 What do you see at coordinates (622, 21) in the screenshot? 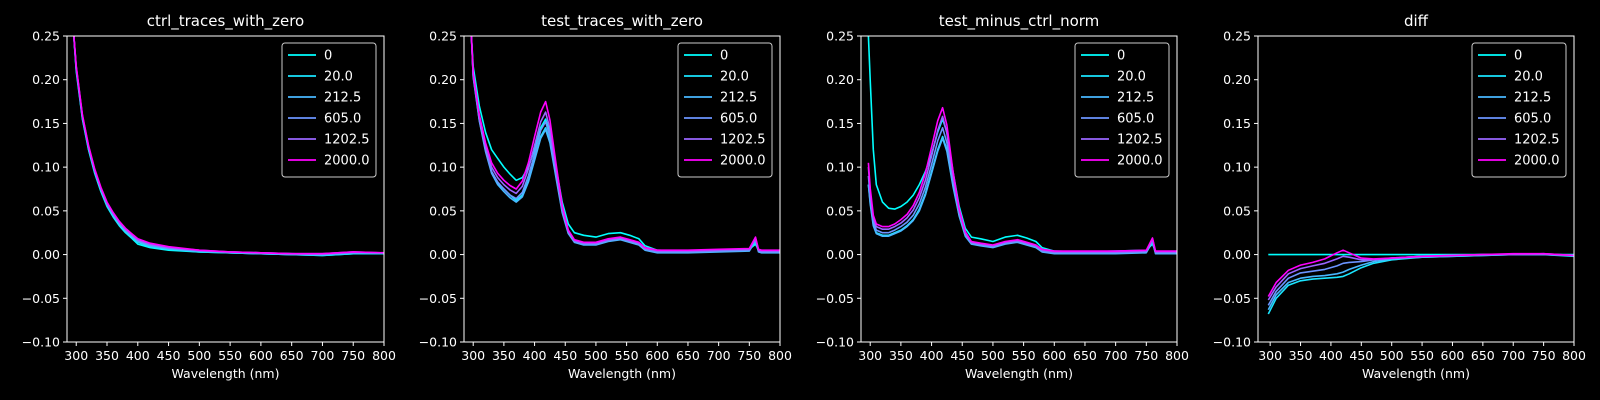
I see `chart-title: test_traces_with_zero` at bounding box center [622, 21].